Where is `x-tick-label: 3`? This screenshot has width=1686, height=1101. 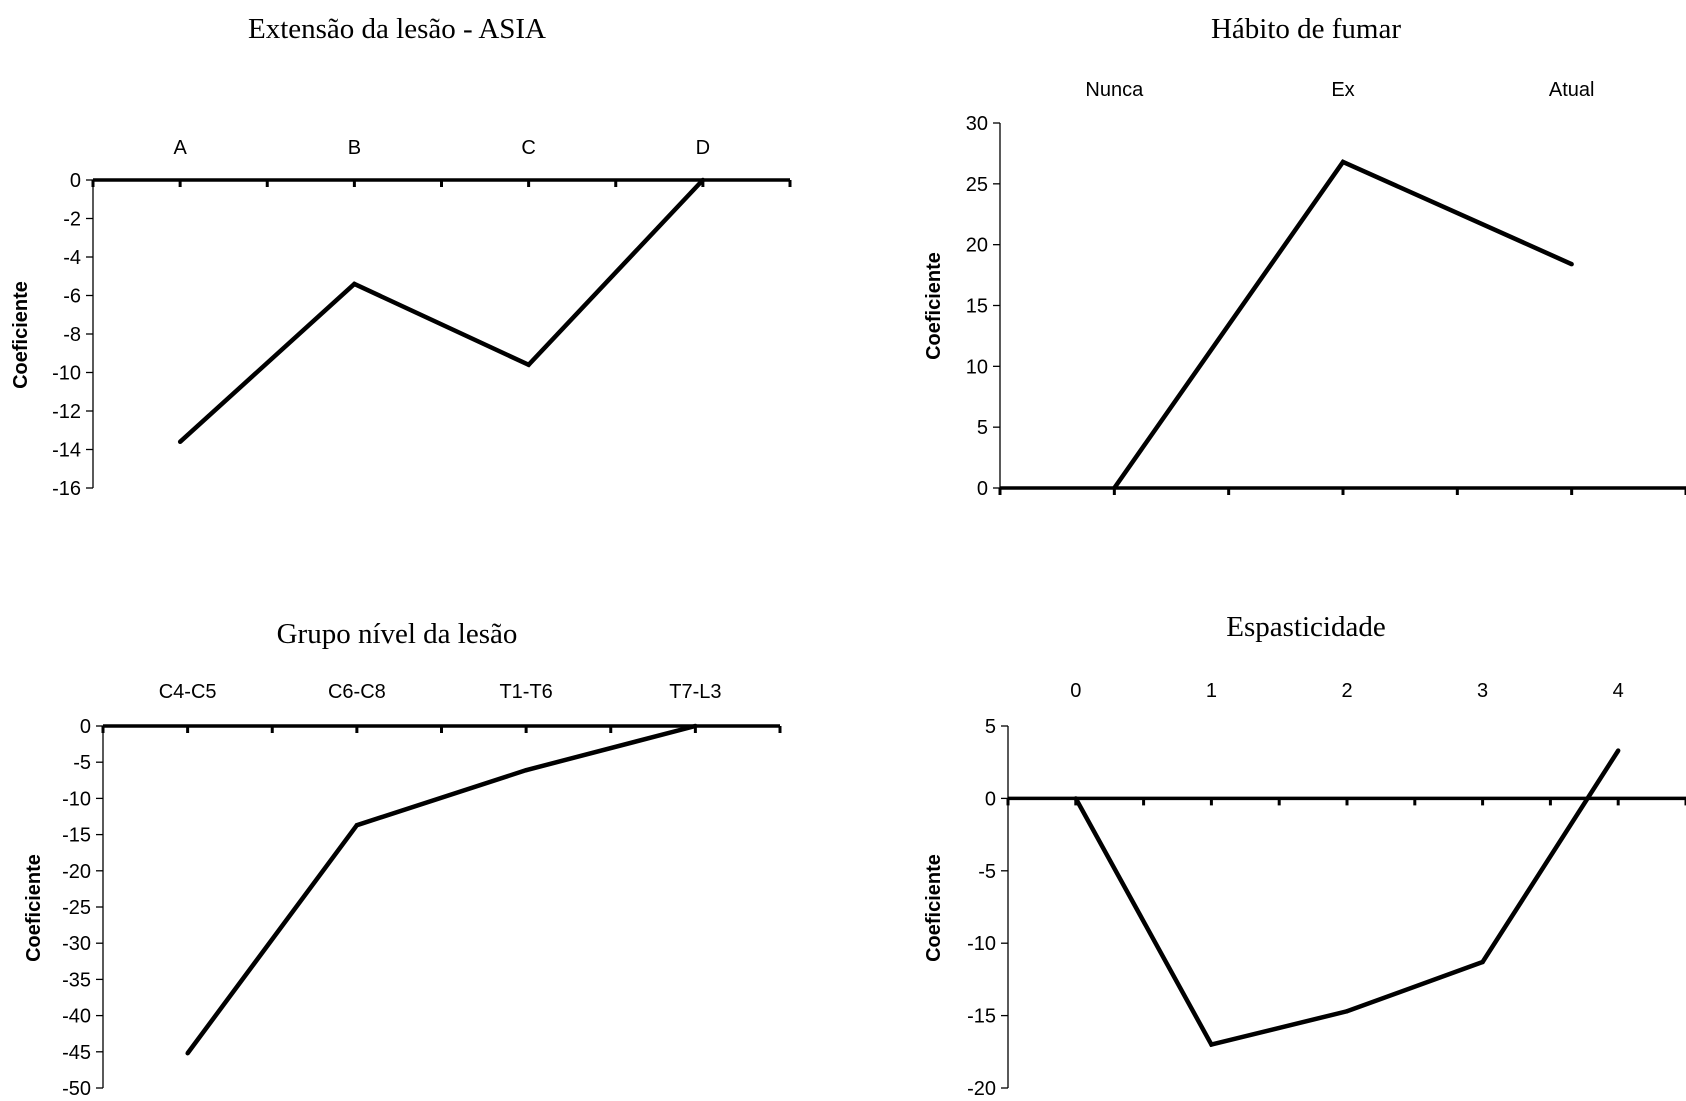
x-tick-label: 3 is located at coordinates (1482, 691).